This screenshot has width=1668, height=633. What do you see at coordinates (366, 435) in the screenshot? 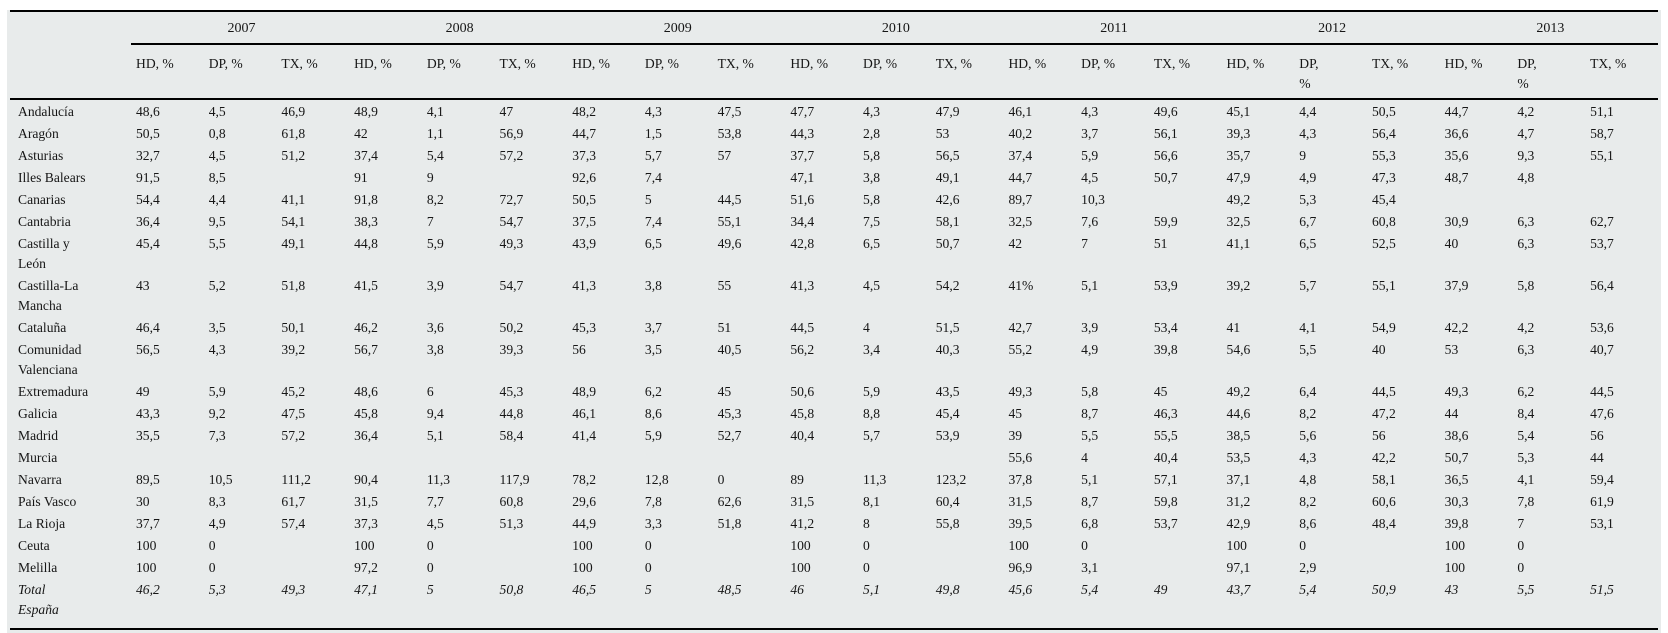
I see `value-cell: 36,4` at bounding box center [366, 435].